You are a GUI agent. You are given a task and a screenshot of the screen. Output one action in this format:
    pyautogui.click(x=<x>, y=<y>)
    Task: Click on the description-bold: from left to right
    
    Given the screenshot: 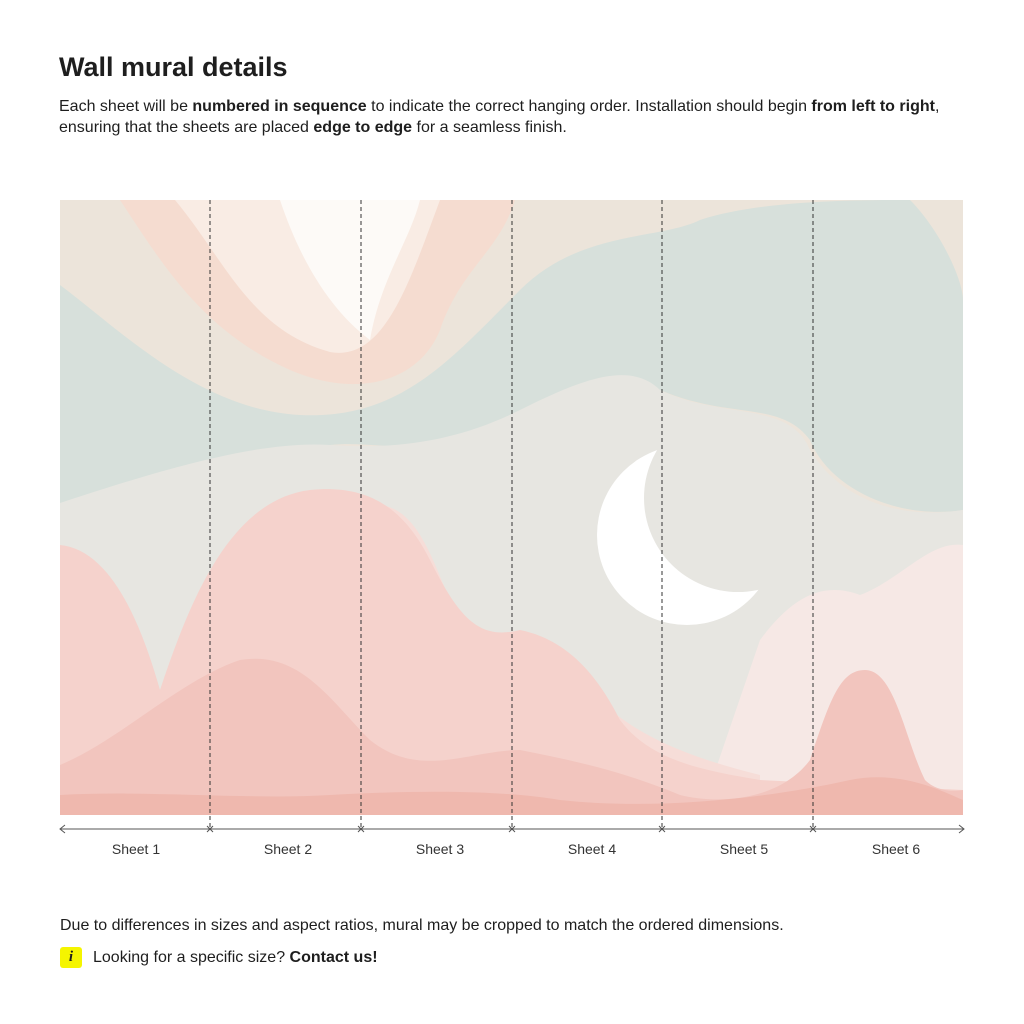 What is the action you would take?
    pyautogui.click(x=873, y=106)
    